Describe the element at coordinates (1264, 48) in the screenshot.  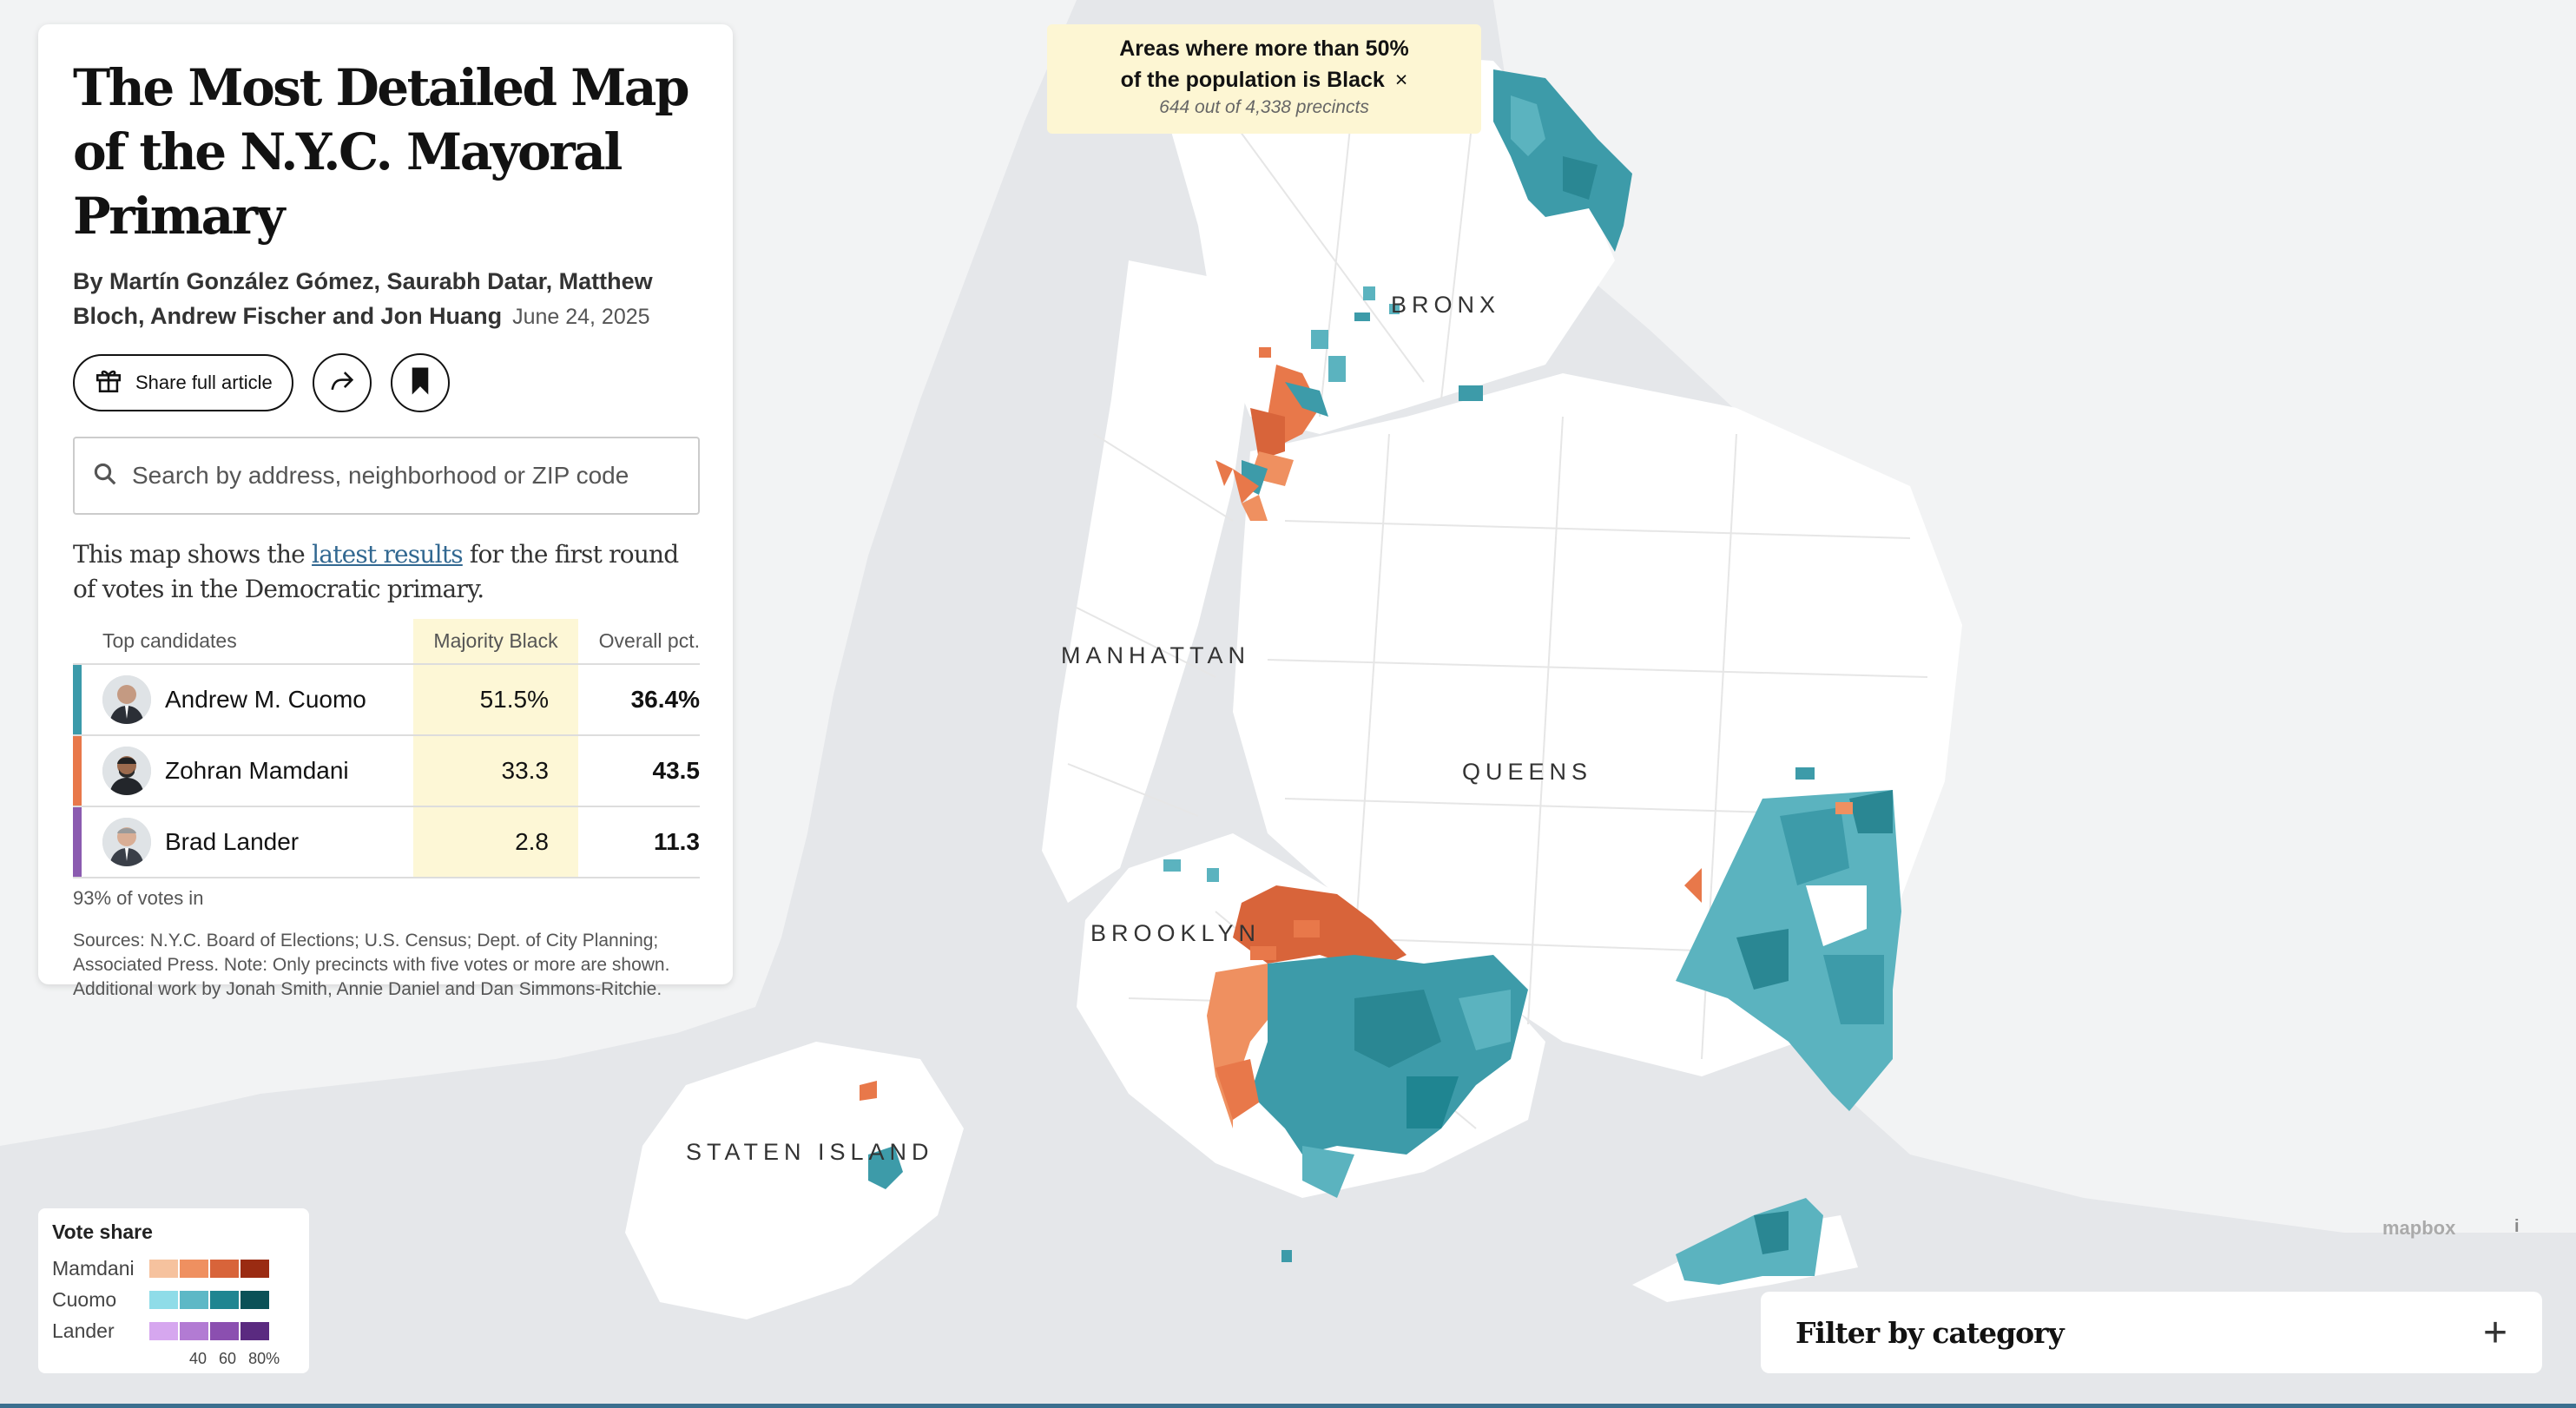
I see `banner-line-1: Areas where more than 50%` at that location.